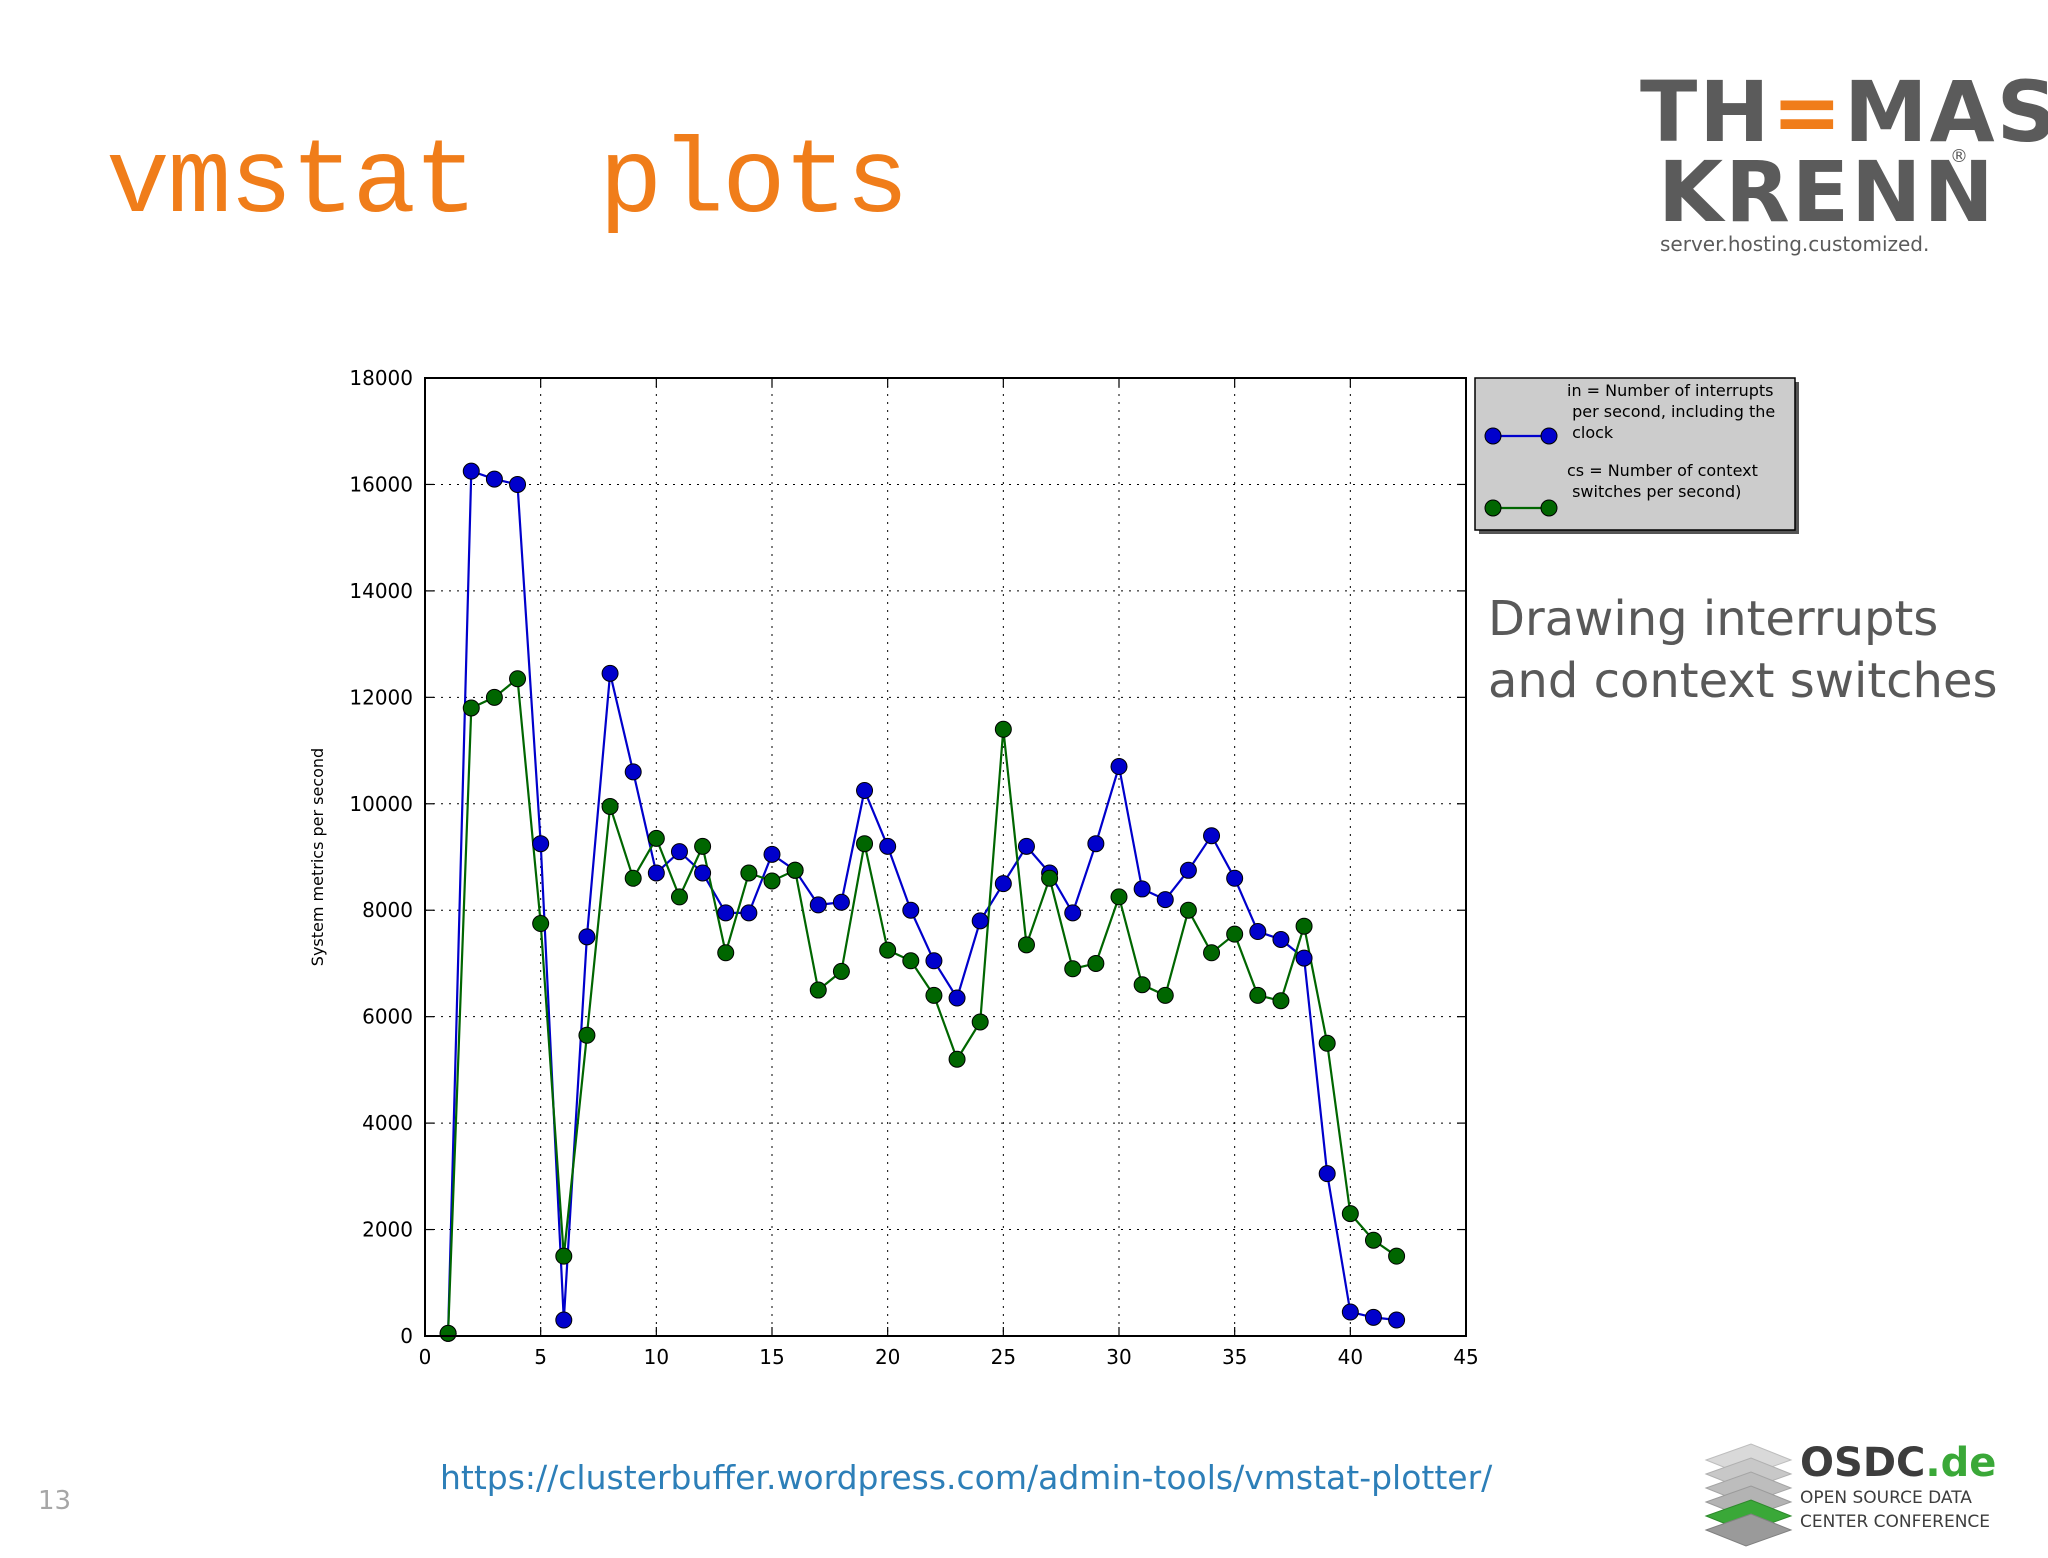 The height and width of the screenshot is (1558, 2048). I want to click on caption-line-2: and context switches, so click(1743, 681).